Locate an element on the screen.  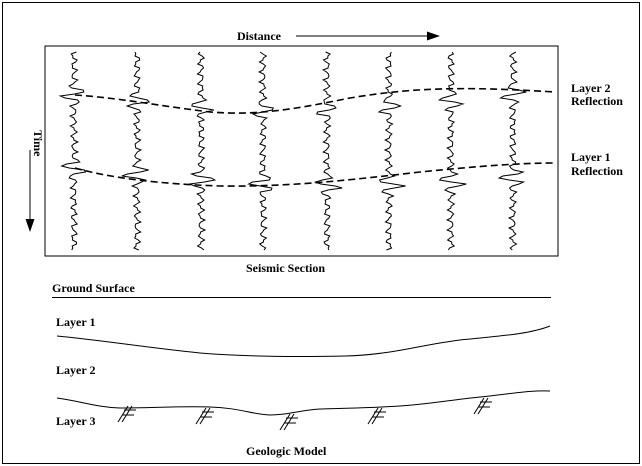
distance-arrowhead is located at coordinates (433, 36).